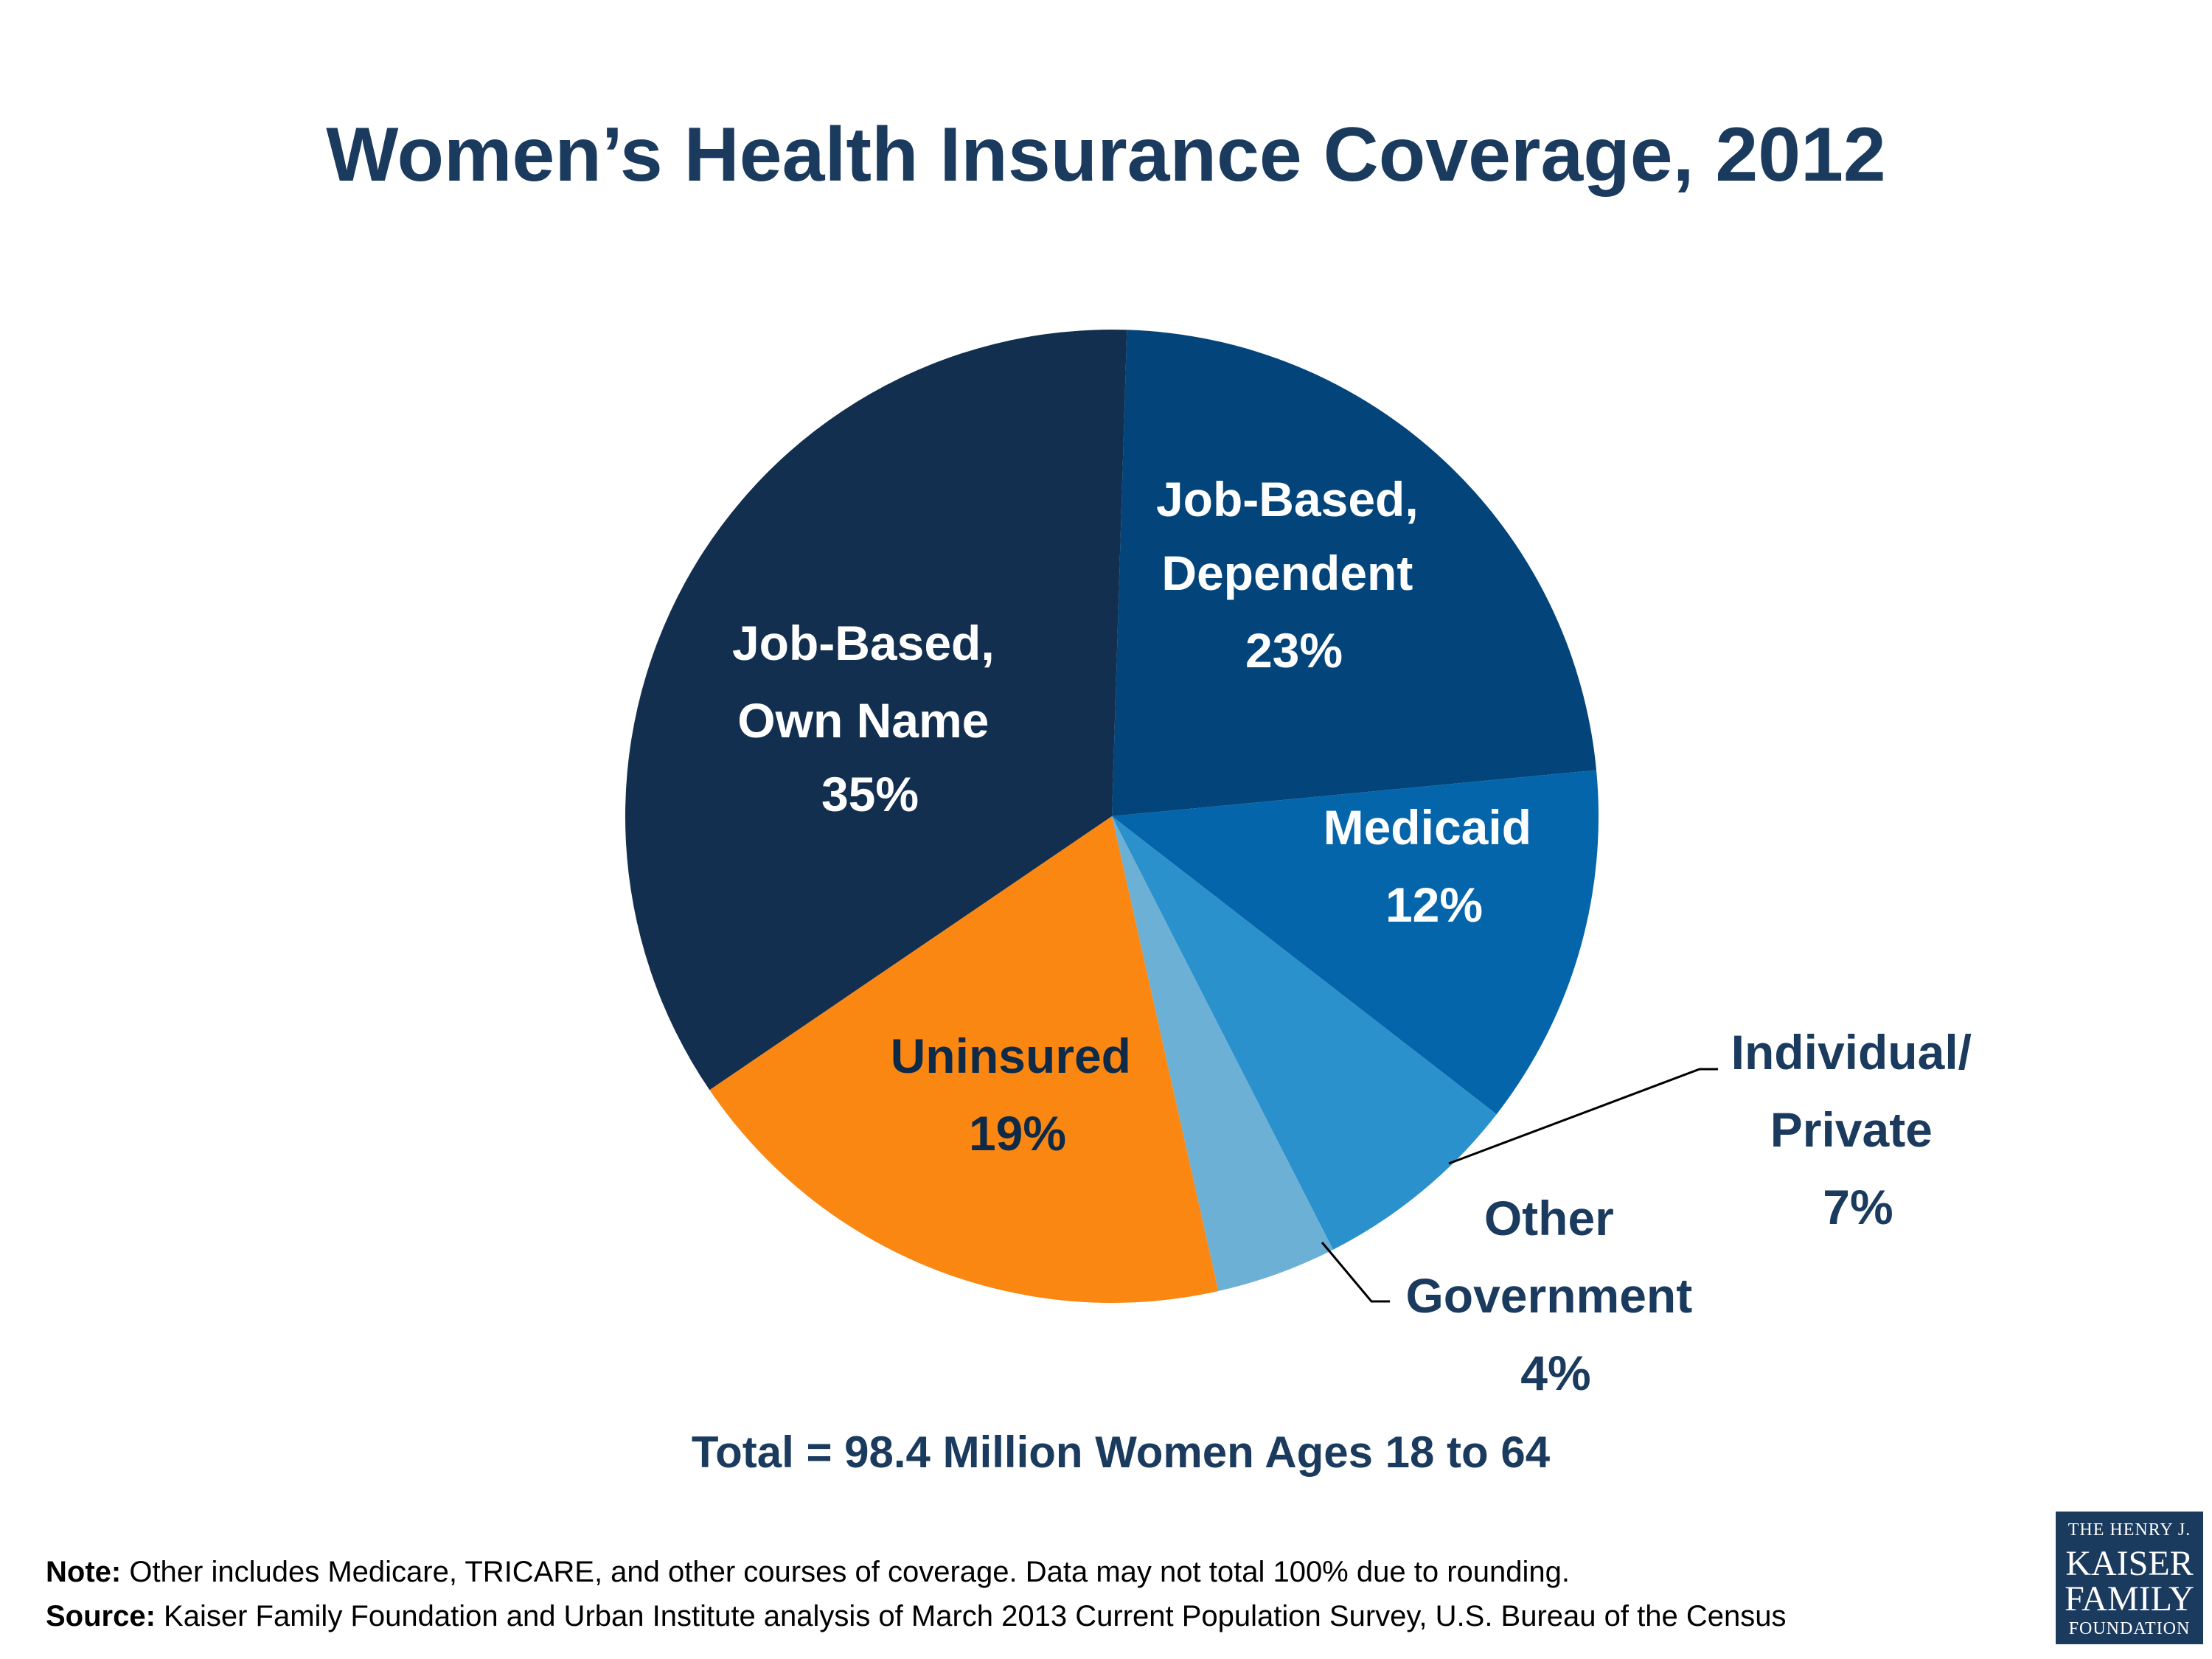  I want to click on label-medicaid: Medicaid 12%, so click(1434, 866).